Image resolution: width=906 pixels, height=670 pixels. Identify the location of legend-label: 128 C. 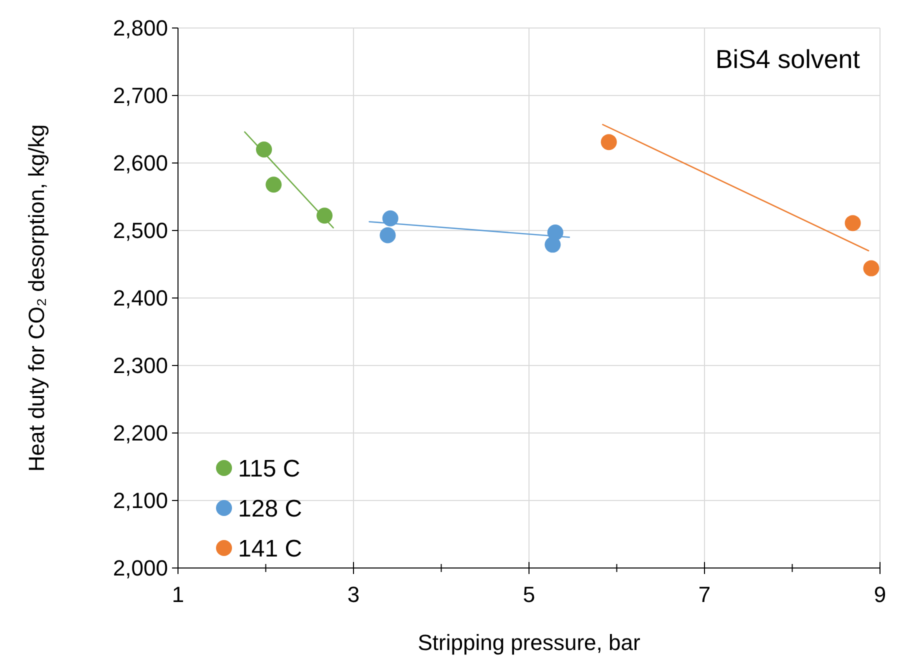
(270, 508).